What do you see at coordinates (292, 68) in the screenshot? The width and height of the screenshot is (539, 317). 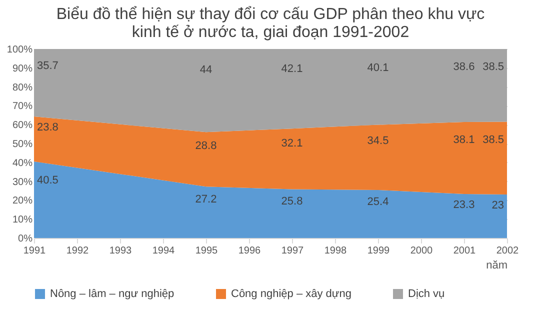 I see `data-label: 42.1` at bounding box center [292, 68].